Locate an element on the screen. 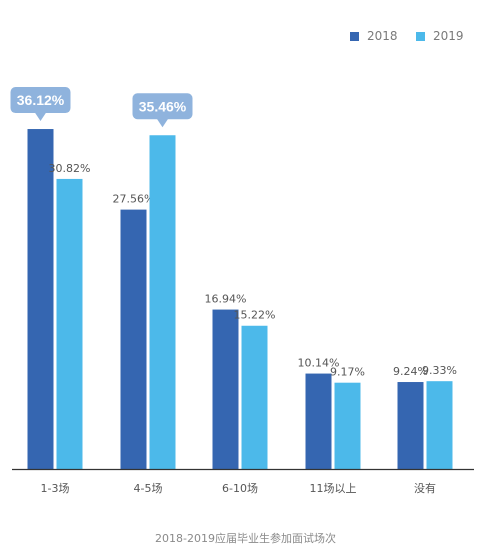  legend-item-2019: 2019 is located at coordinates (440, 36).